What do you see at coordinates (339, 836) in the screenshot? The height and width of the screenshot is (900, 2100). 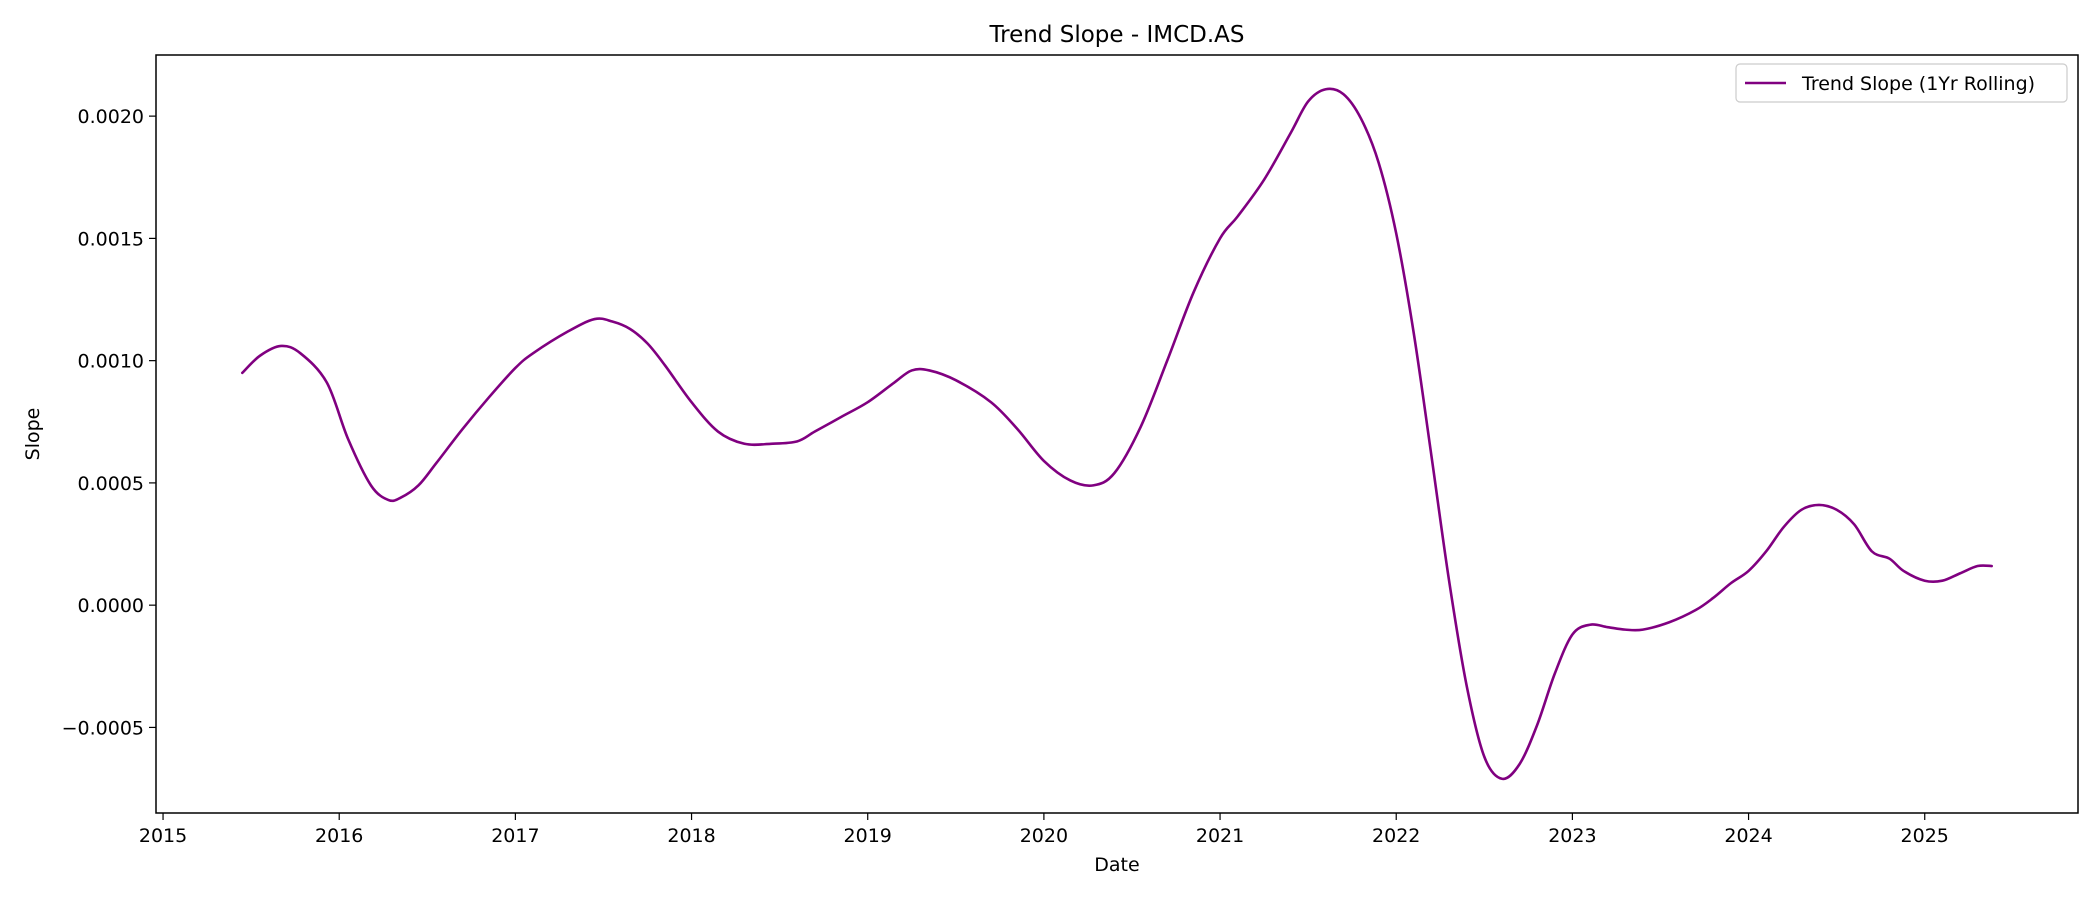 I see `x-tick-label-2016: 2016` at bounding box center [339, 836].